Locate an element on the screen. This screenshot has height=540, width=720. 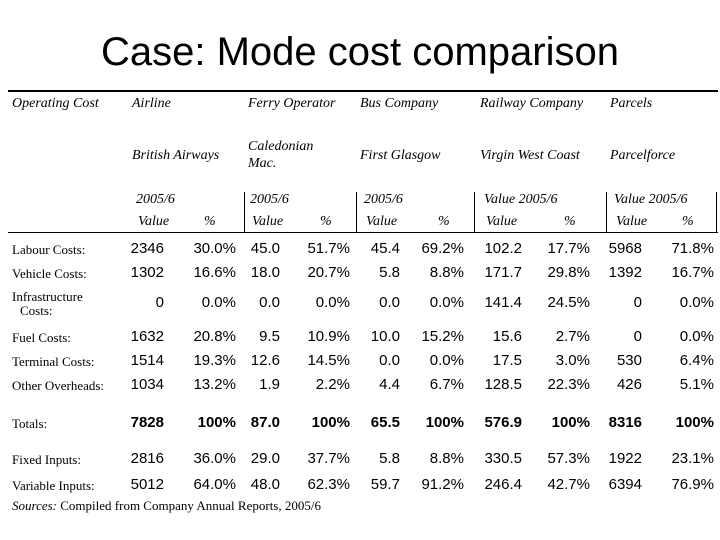
percent-cell: 13.2% is located at coordinates (214, 384).